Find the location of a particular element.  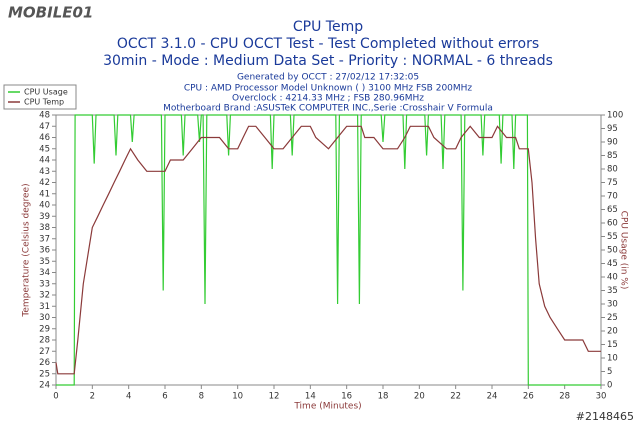

y-tick-label: 33 is located at coordinates (44, 284).